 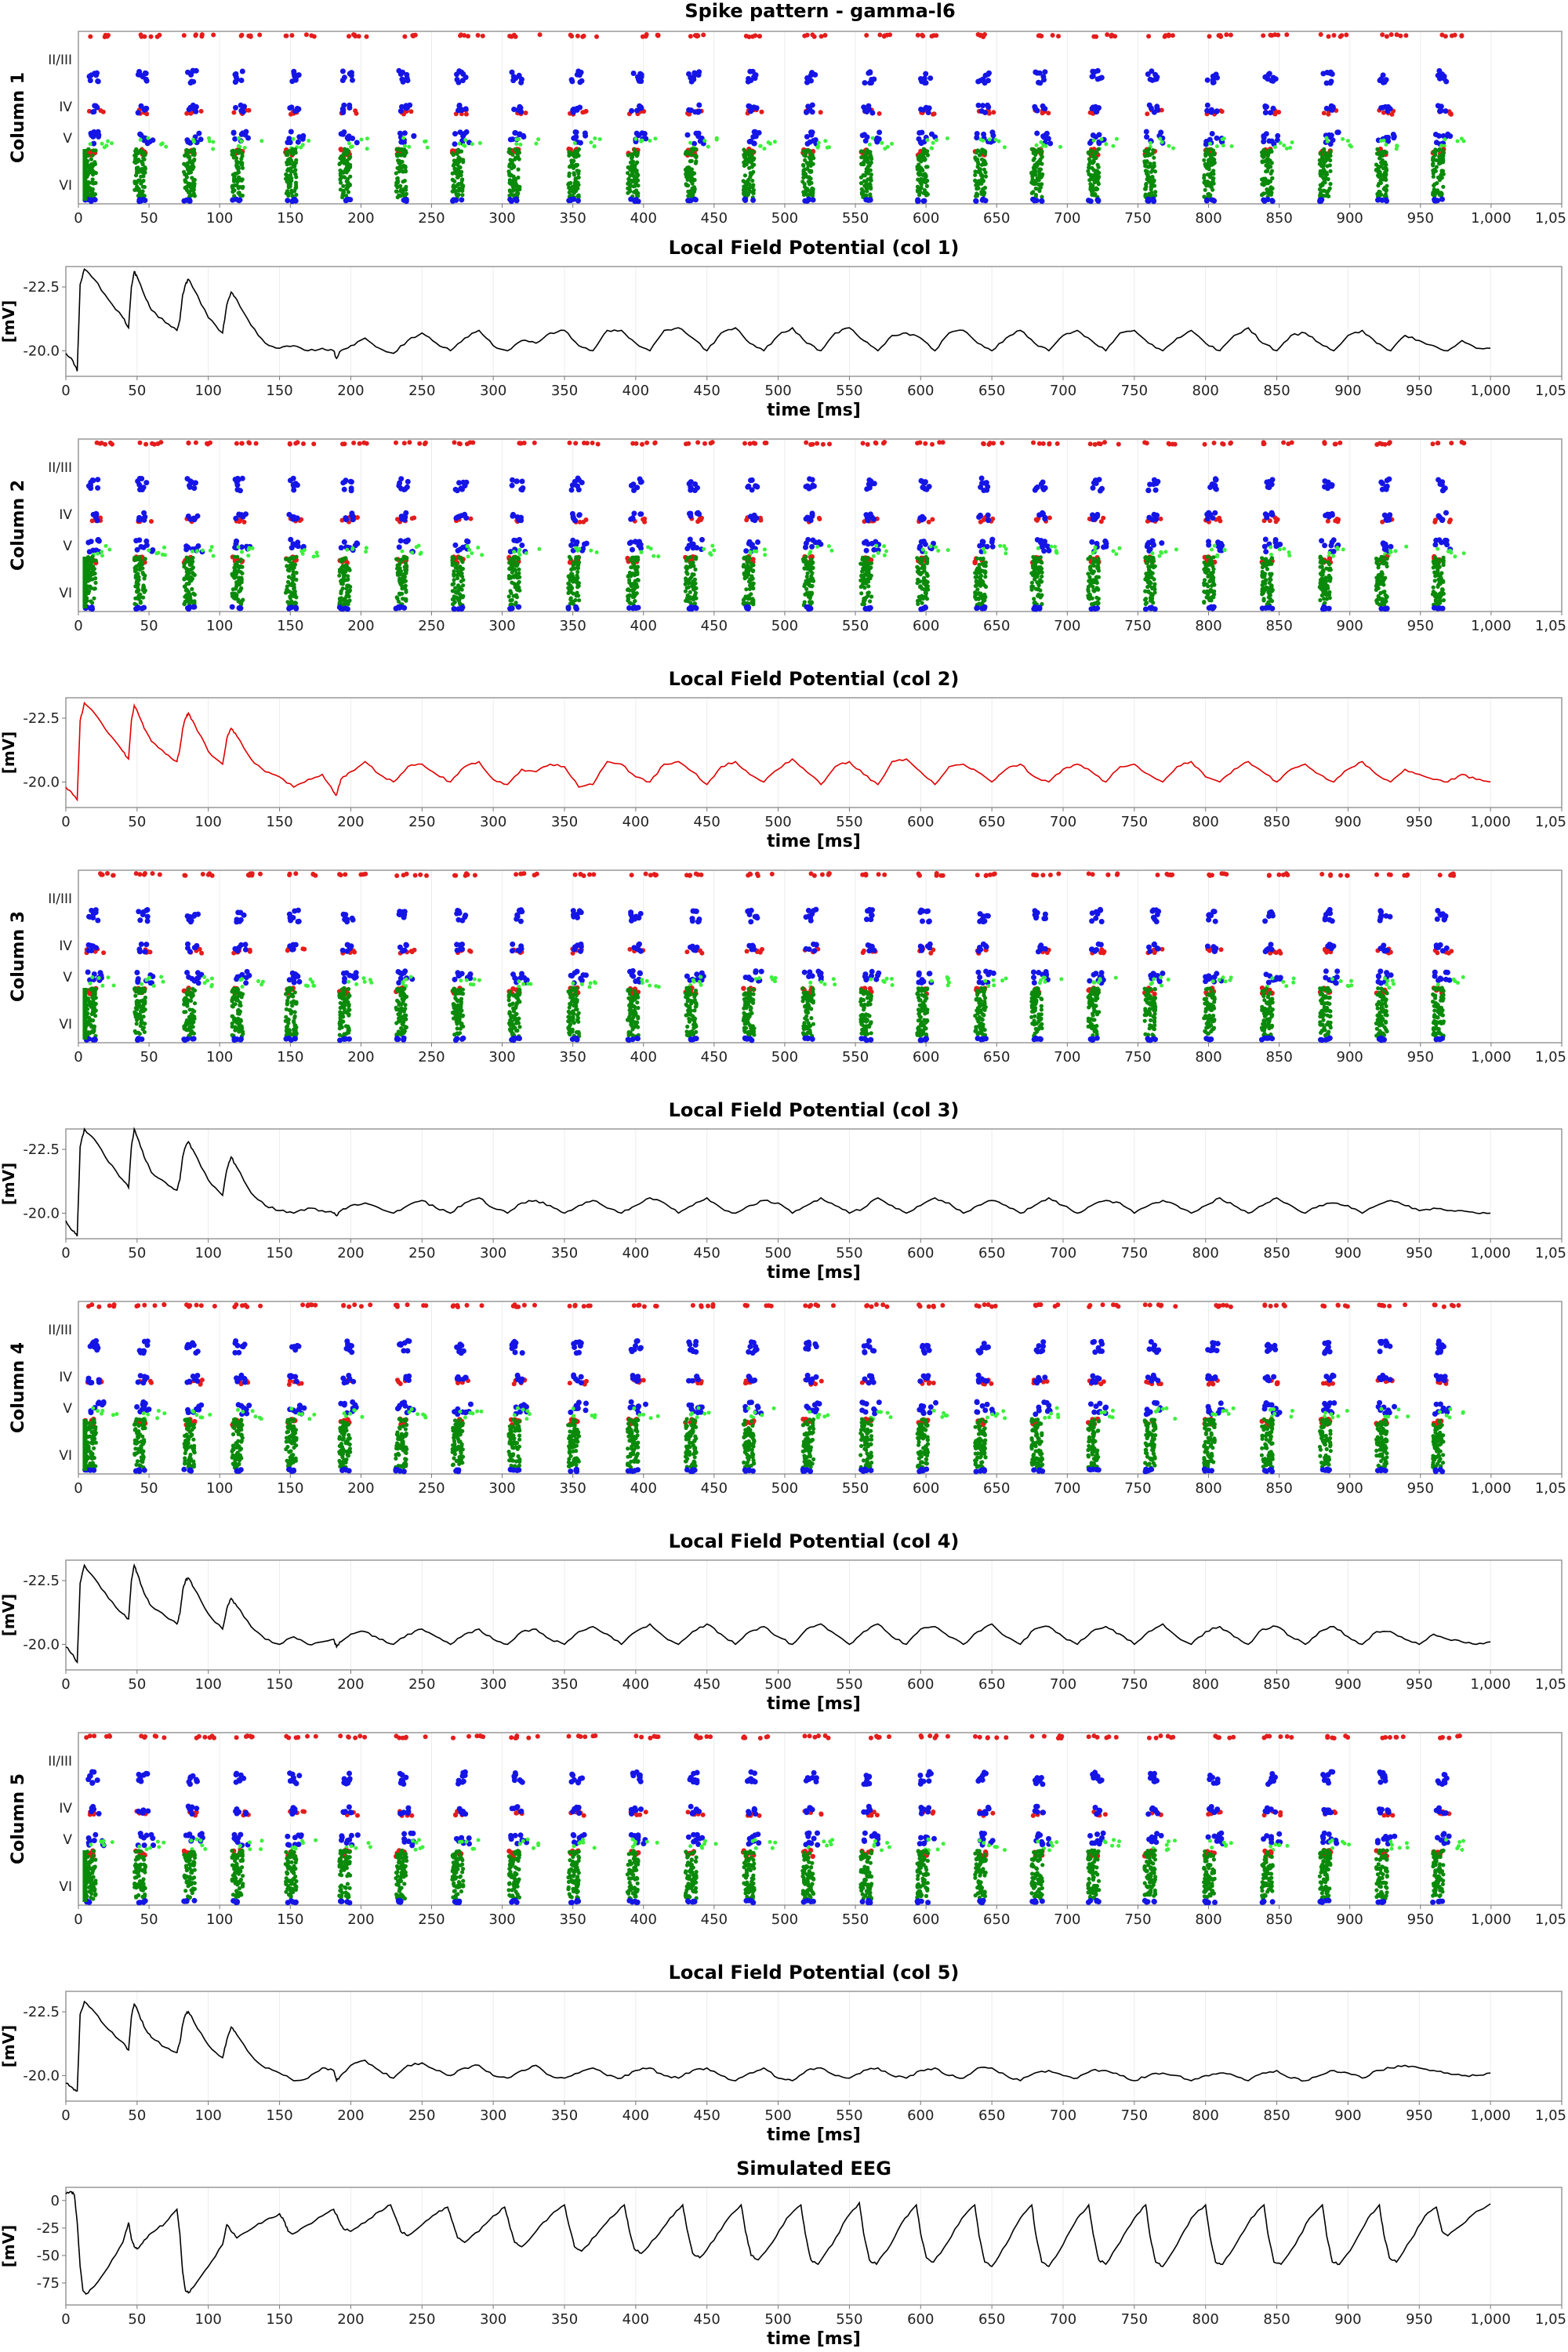 I want to click on x-tick-label: 800, so click(x=1205, y=391).